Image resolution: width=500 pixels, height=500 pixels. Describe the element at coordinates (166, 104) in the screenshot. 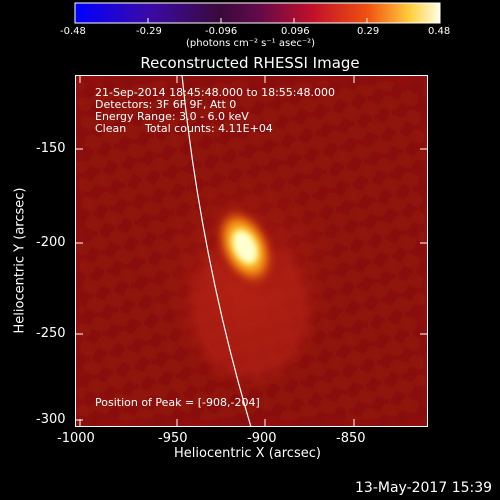

I see `annotation-detectors: Detectors: 3F 6F 9F, Att 0` at that location.